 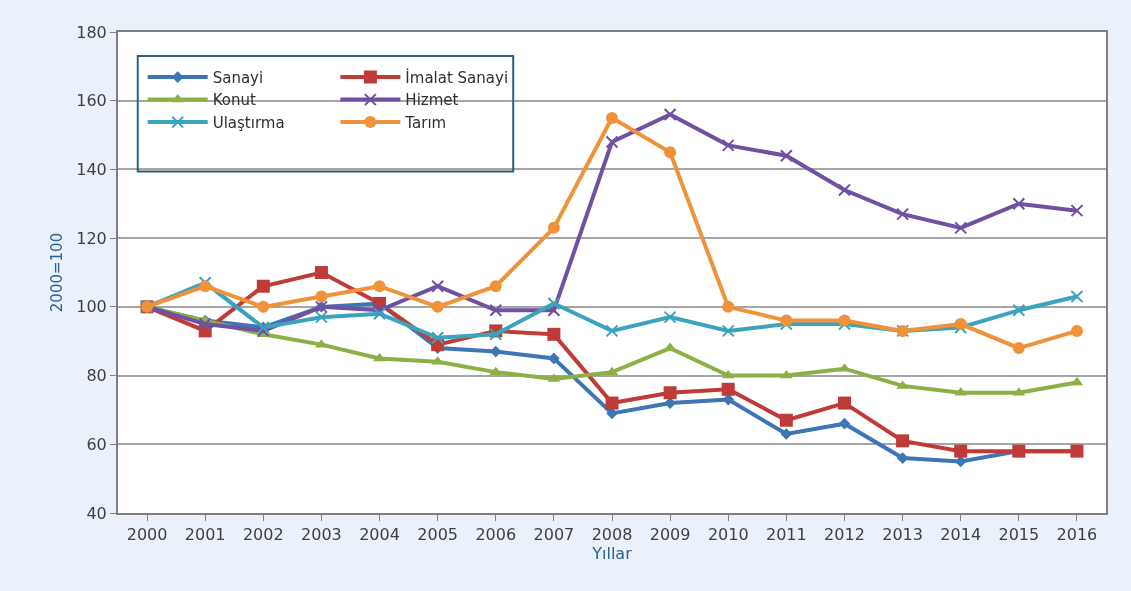 What do you see at coordinates (457, 77) in the screenshot?
I see `legend-label: İmalat Sanayi` at bounding box center [457, 77].